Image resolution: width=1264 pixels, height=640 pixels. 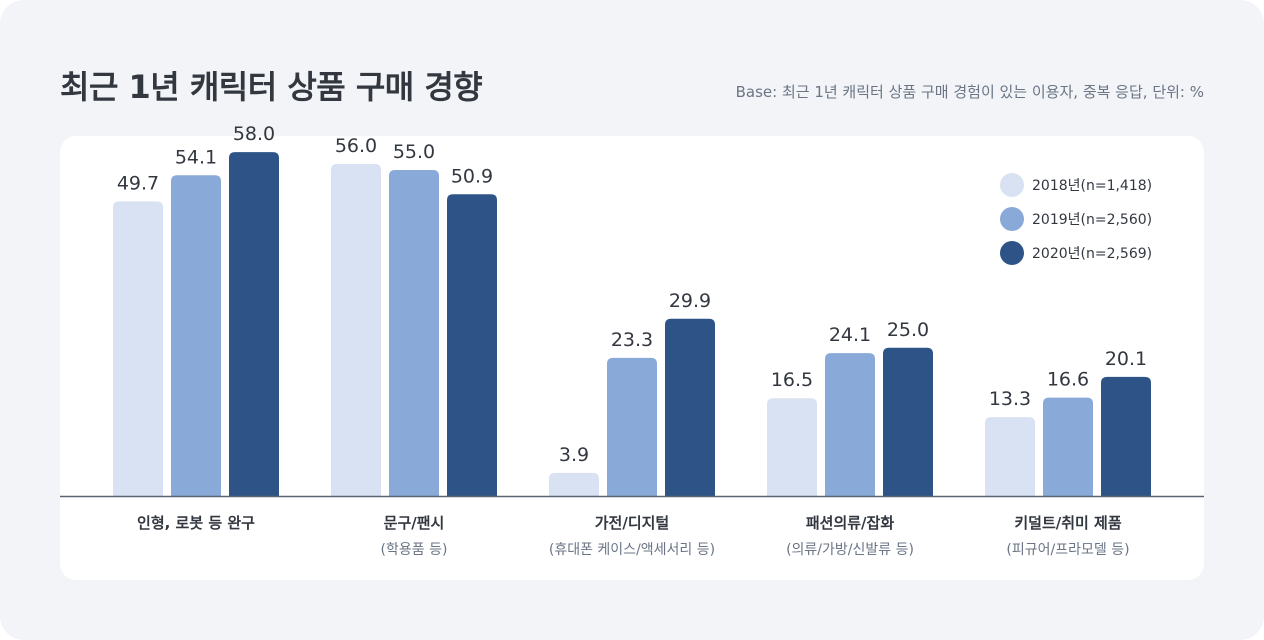 I want to click on legend-item-2018: 2018년(n=1,418), so click(x=1076, y=185).